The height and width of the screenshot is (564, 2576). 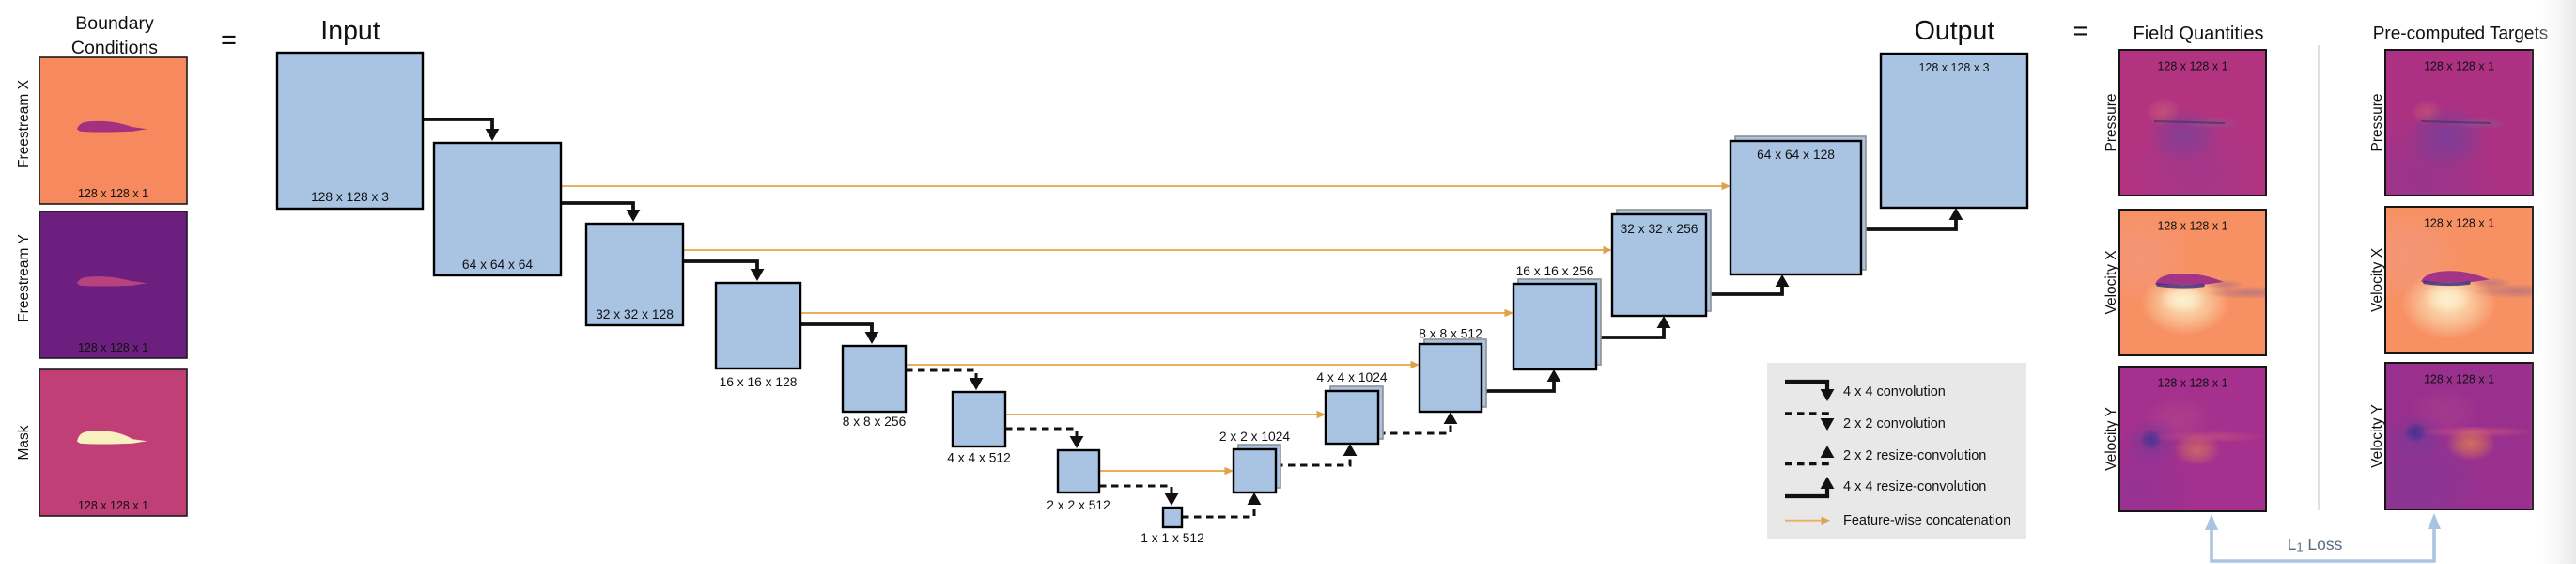 What do you see at coordinates (1078, 505) in the screenshot?
I see `svg-text: 2 x 2 x 512` at bounding box center [1078, 505].